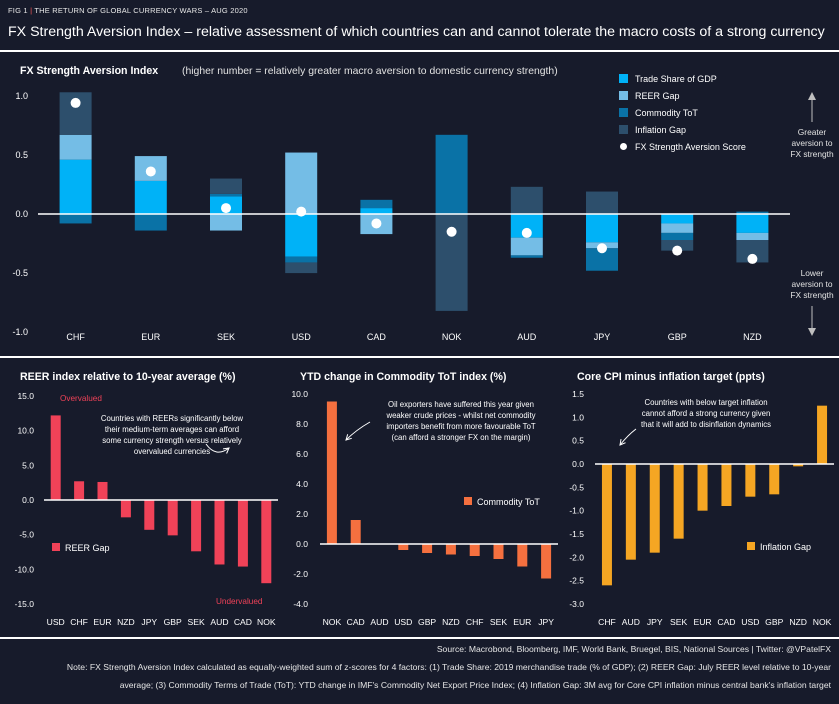 The image size is (839, 704). Describe the element at coordinates (302, 514) in the screenshot. I see `y-tick-label: 2.0` at that location.